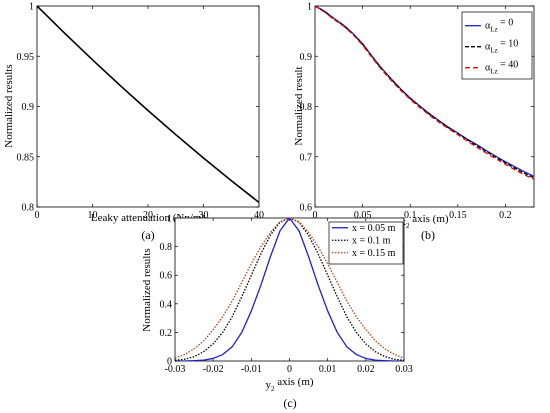  What do you see at coordinates (26, 157) in the screenshot?
I see `y-tick-label-a: 0.85` at bounding box center [26, 157].